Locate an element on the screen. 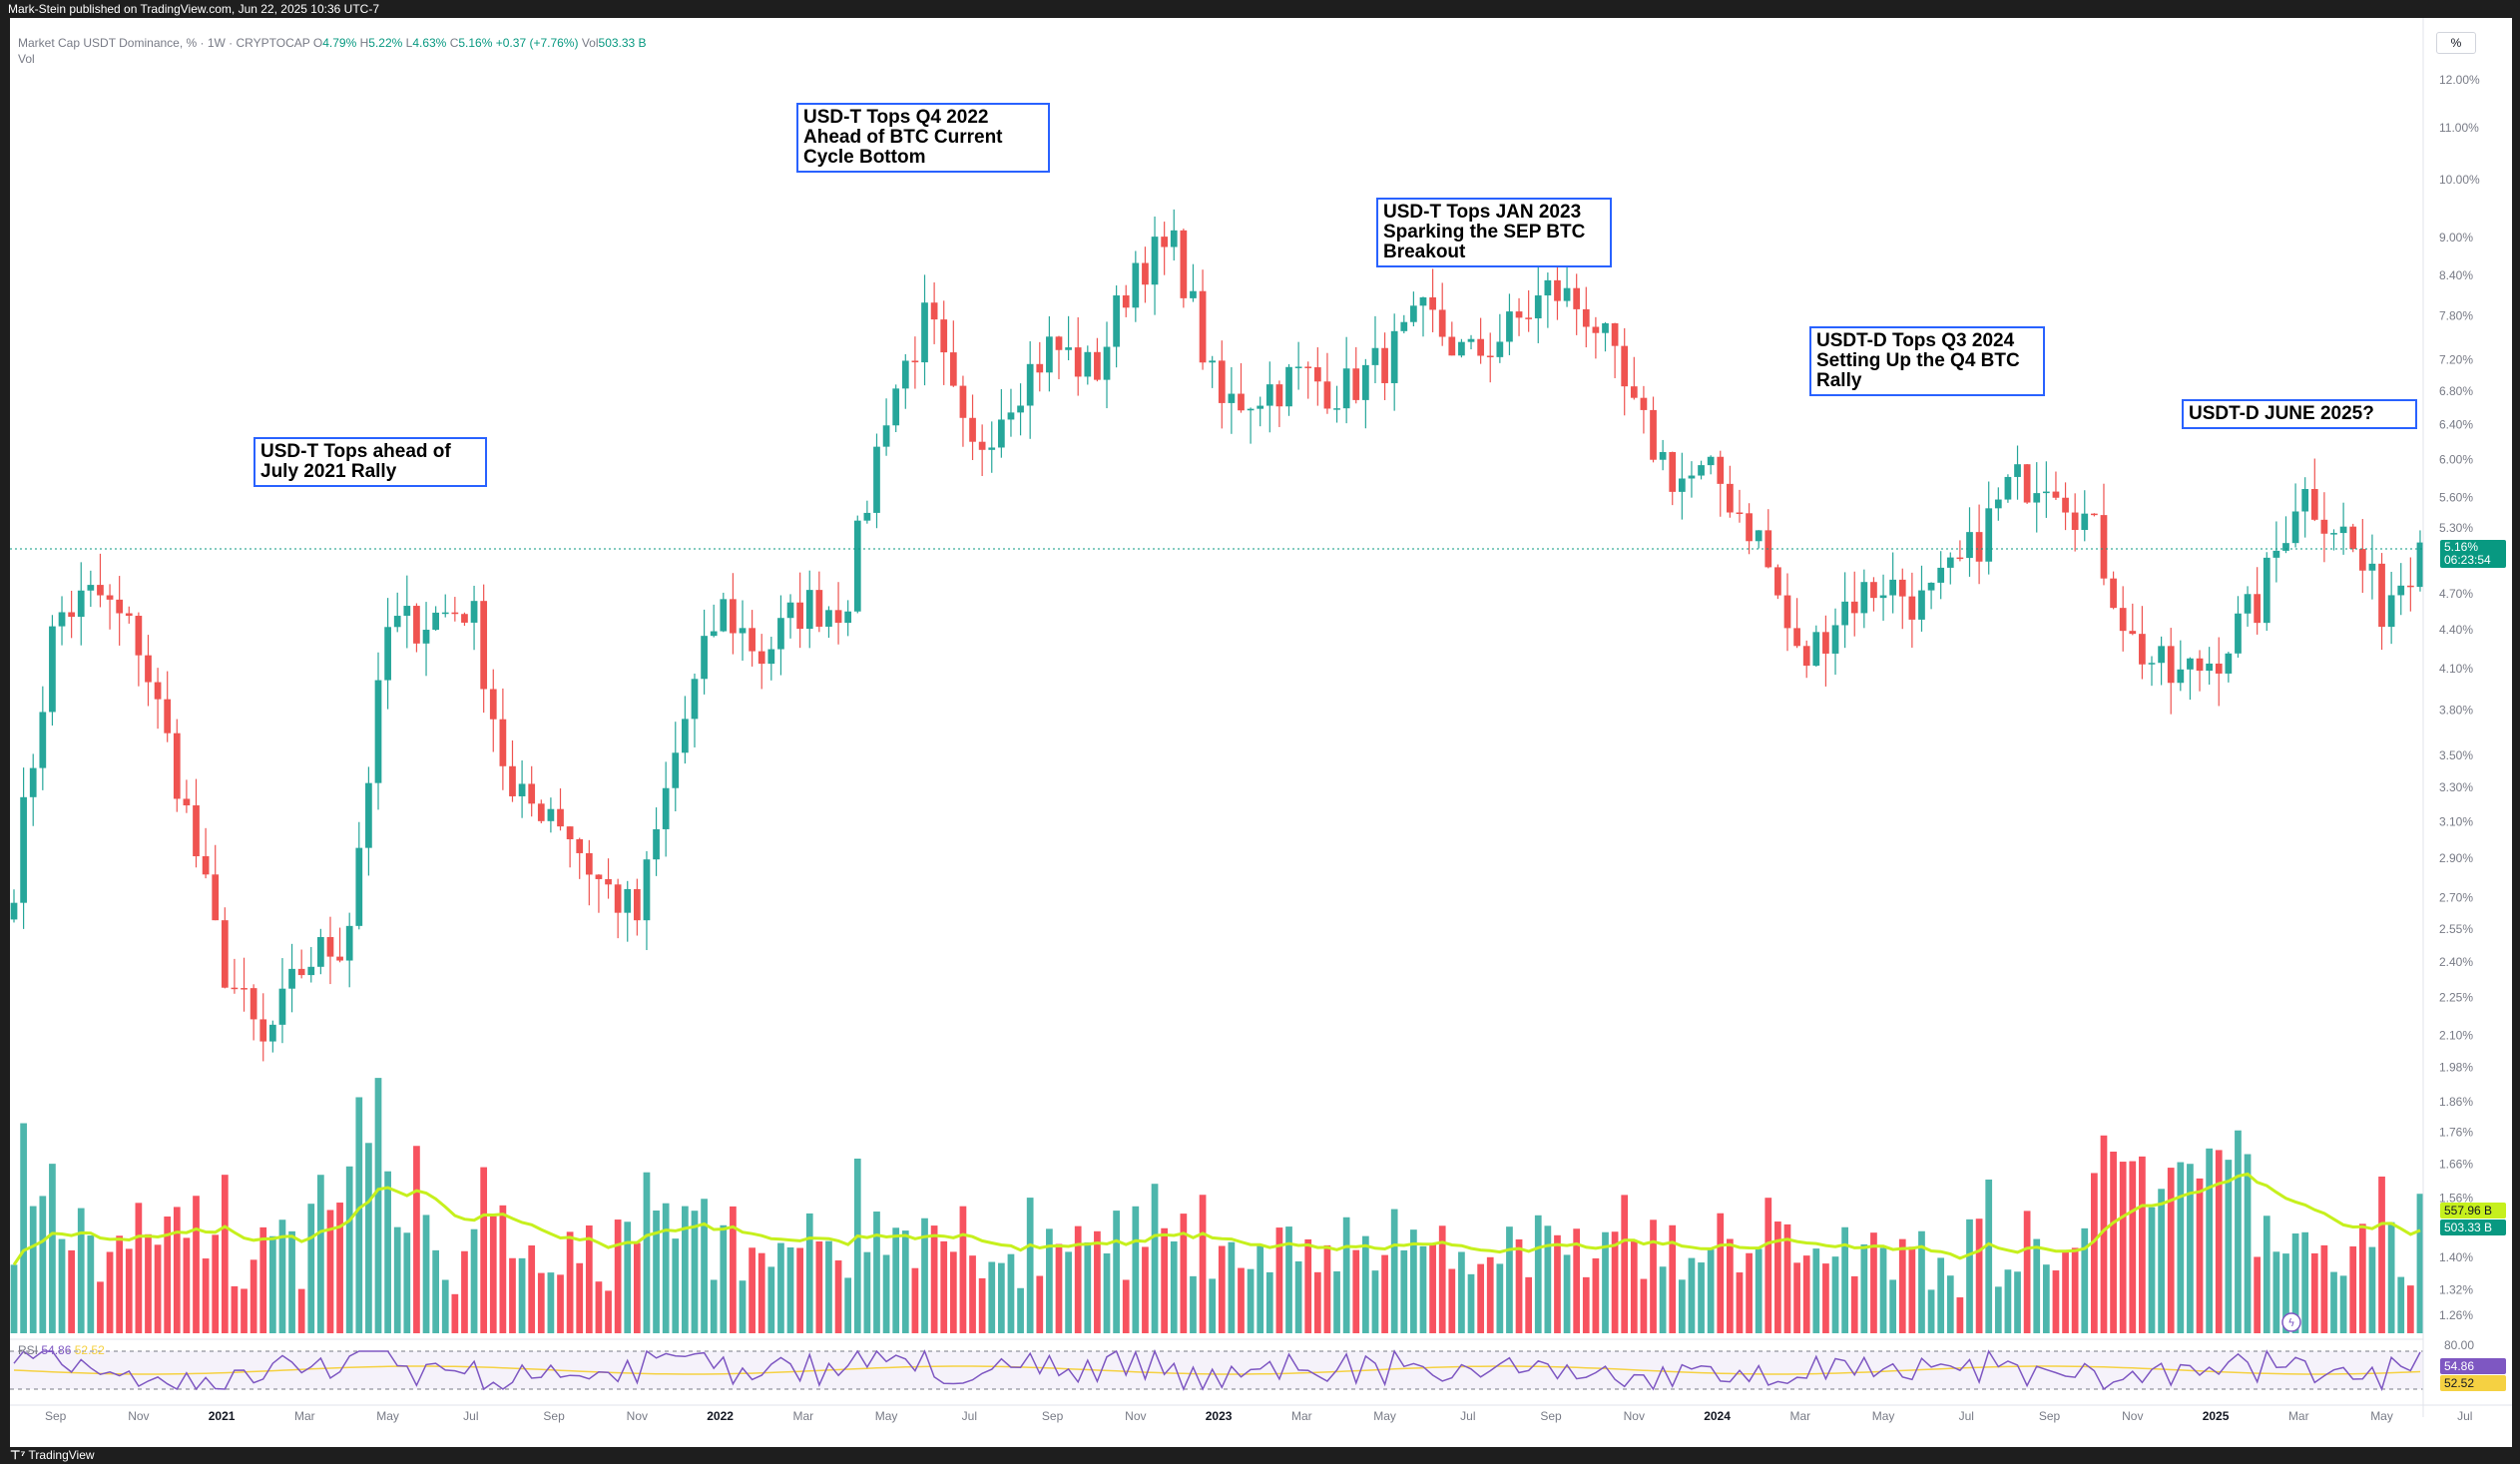 The image size is (2520, 1464). x-tick-label: May is located at coordinates (2381, 1416).